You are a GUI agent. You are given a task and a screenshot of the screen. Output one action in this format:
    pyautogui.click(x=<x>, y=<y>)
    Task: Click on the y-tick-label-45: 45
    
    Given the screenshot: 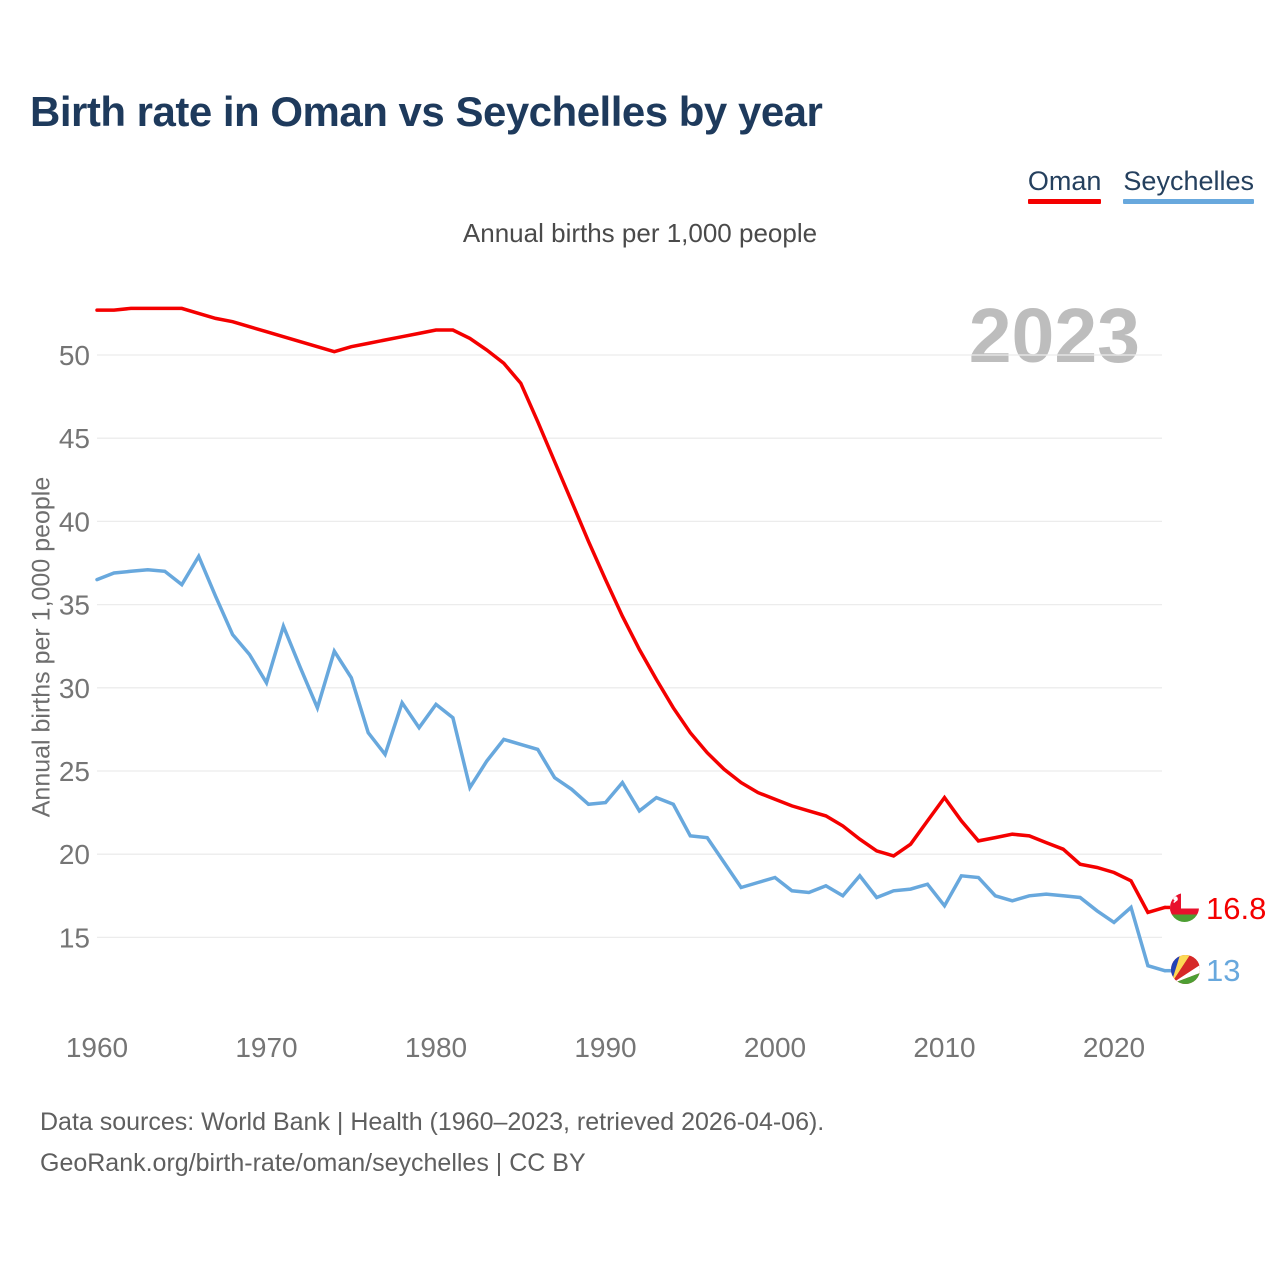 What is the action you would take?
    pyautogui.click(x=74, y=438)
    